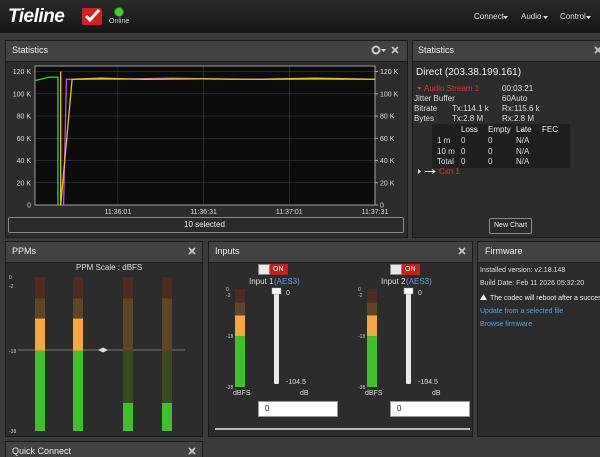 This screenshot has height=457, width=600. What do you see at coordinates (469, 72) in the screenshot?
I see `connection-name: Direct (203.38.199.161)` at bounding box center [469, 72].